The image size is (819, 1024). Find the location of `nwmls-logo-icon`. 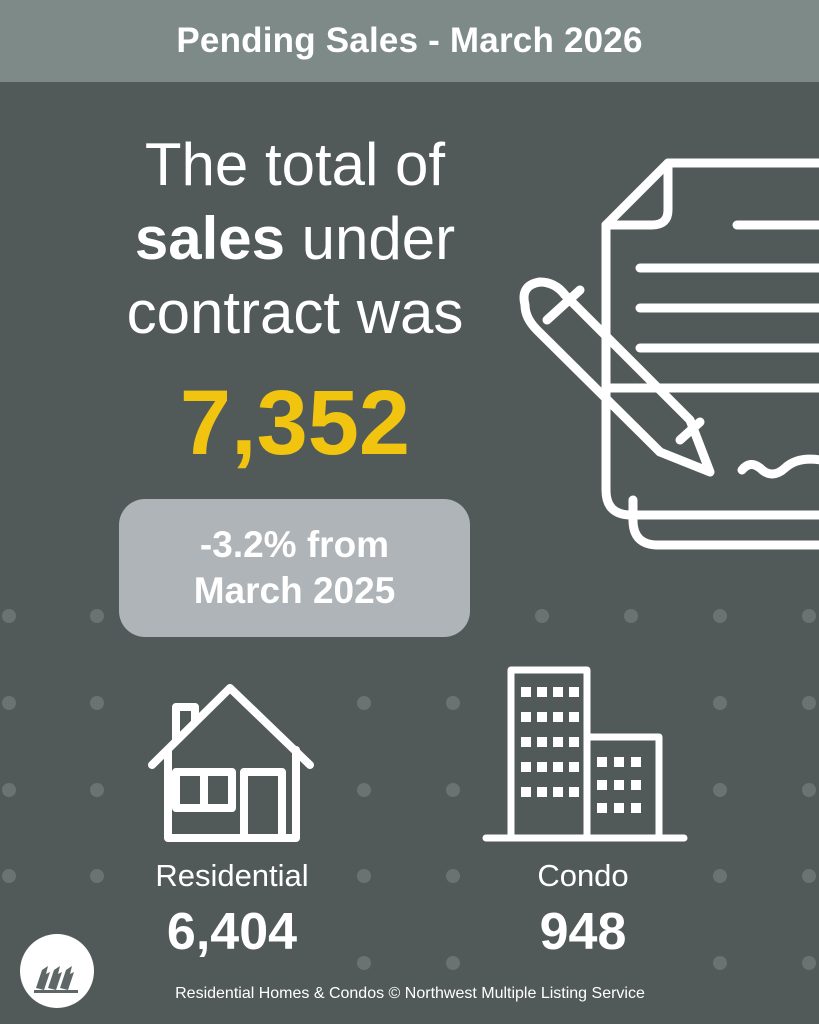

nwmls-logo-icon is located at coordinates (56, 979).